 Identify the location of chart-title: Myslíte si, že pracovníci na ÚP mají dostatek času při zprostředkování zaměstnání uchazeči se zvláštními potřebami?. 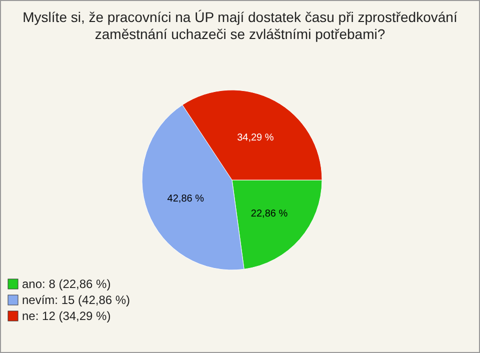
(240, 25).